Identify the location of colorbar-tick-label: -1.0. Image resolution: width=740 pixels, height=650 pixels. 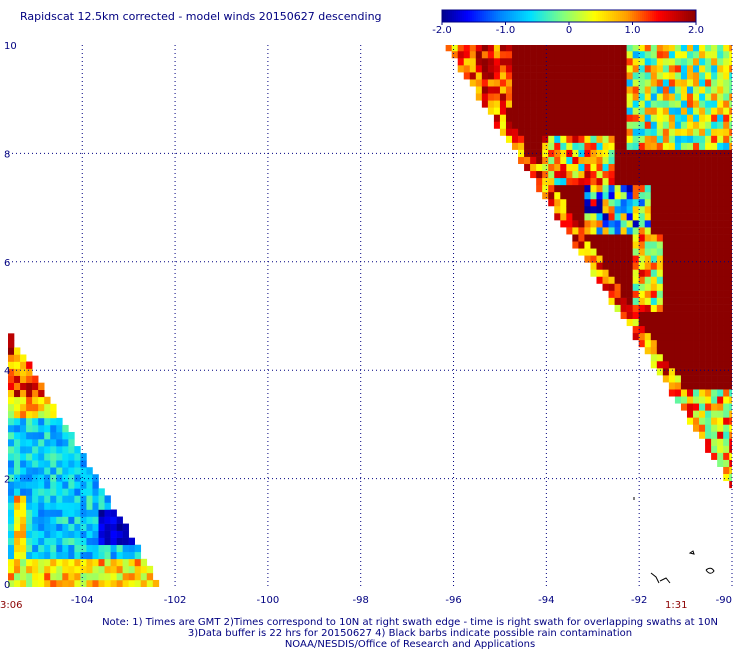
(506, 30).